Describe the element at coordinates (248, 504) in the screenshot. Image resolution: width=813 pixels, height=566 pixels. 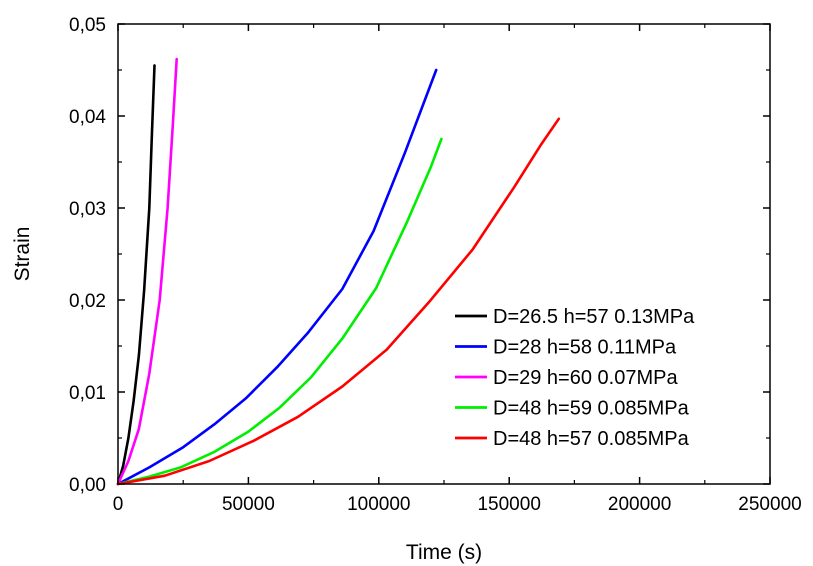
I see `x-tick-label: 50000` at that location.